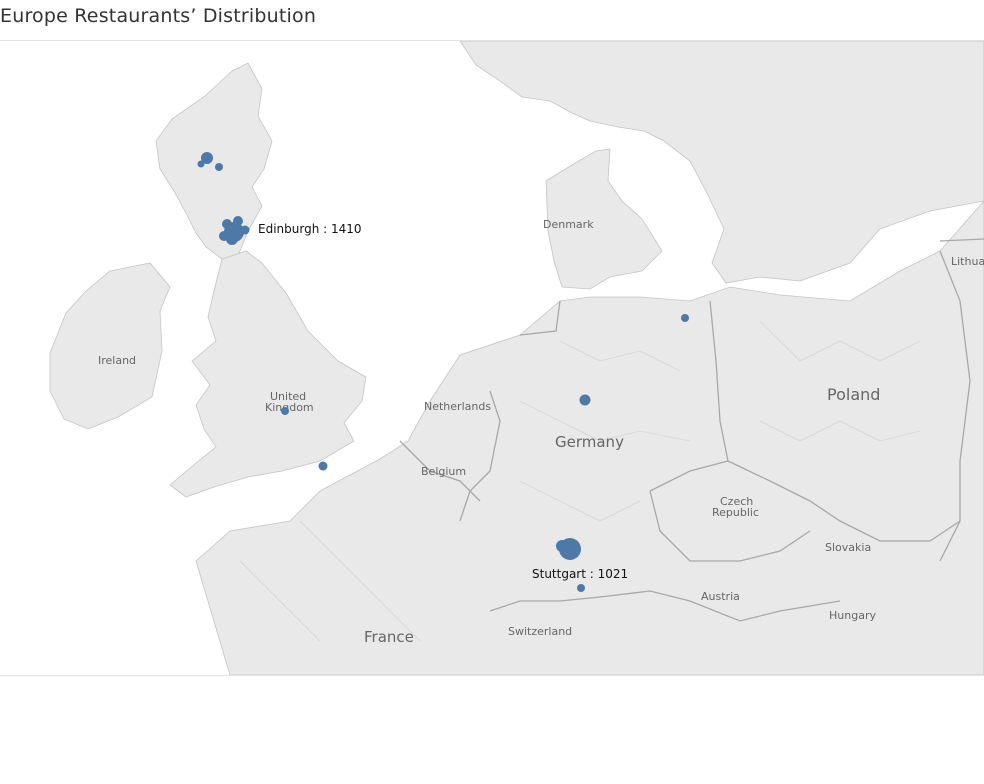 This screenshot has width=984, height=784. Describe the element at coordinates (568, 549) in the screenshot. I see `marker-cluster-stuttgart` at that location.